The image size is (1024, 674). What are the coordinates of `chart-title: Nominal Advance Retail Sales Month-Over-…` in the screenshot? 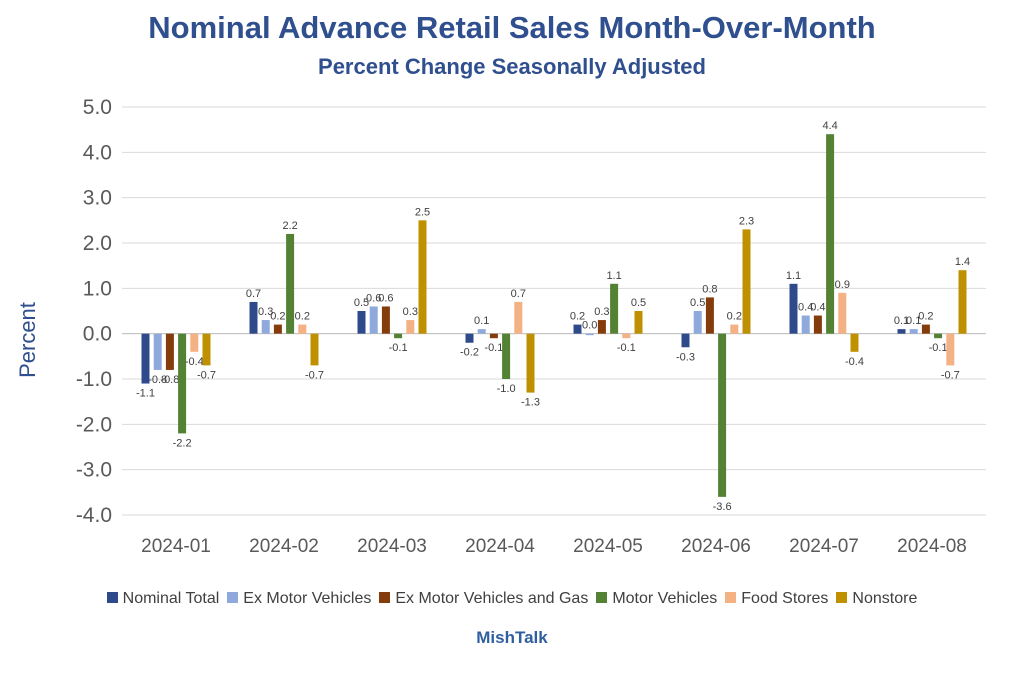 It's located at (512, 27).